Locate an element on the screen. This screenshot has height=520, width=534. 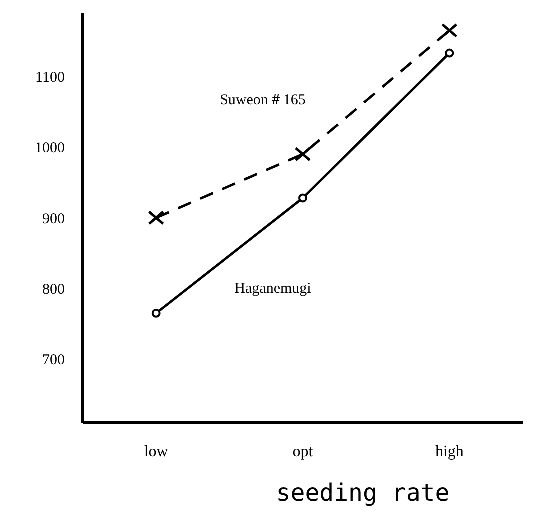
series-label: Haganemugi is located at coordinates (273, 289).